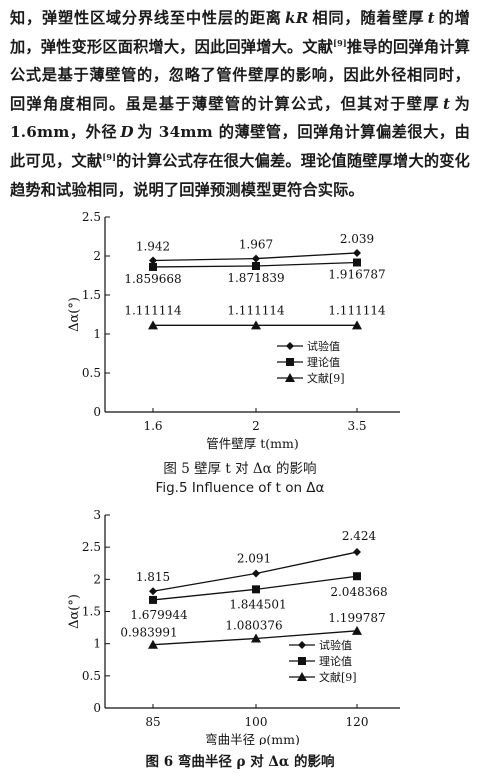  I want to click on x-tick-label: 1.6, so click(152, 426).